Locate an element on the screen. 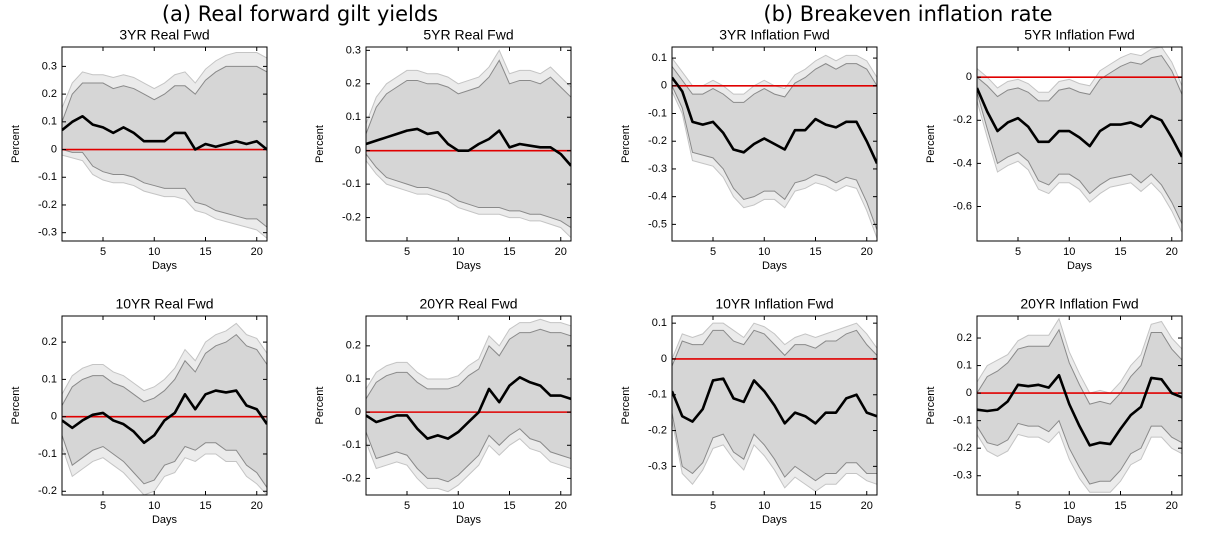 The width and height of the screenshot is (1211, 536). y-tick-label: -0.5 is located at coordinates (657, 224).